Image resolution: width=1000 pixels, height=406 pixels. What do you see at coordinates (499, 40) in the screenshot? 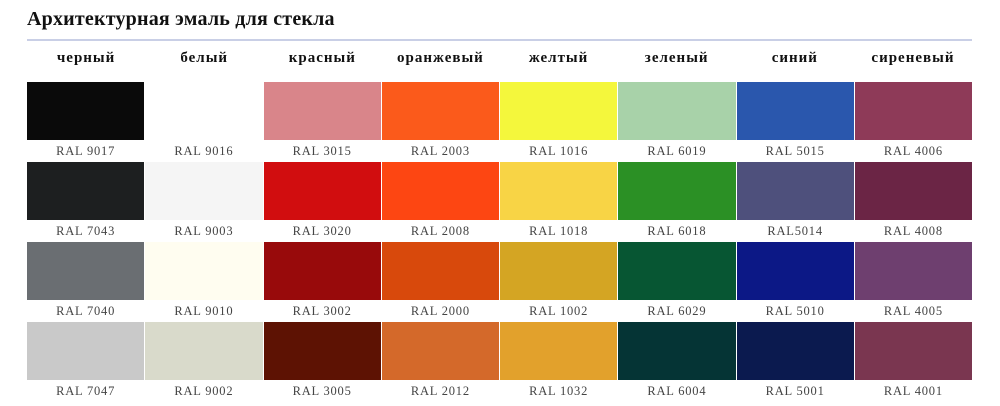
I see `title-divider` at bounding box center [499, 40].